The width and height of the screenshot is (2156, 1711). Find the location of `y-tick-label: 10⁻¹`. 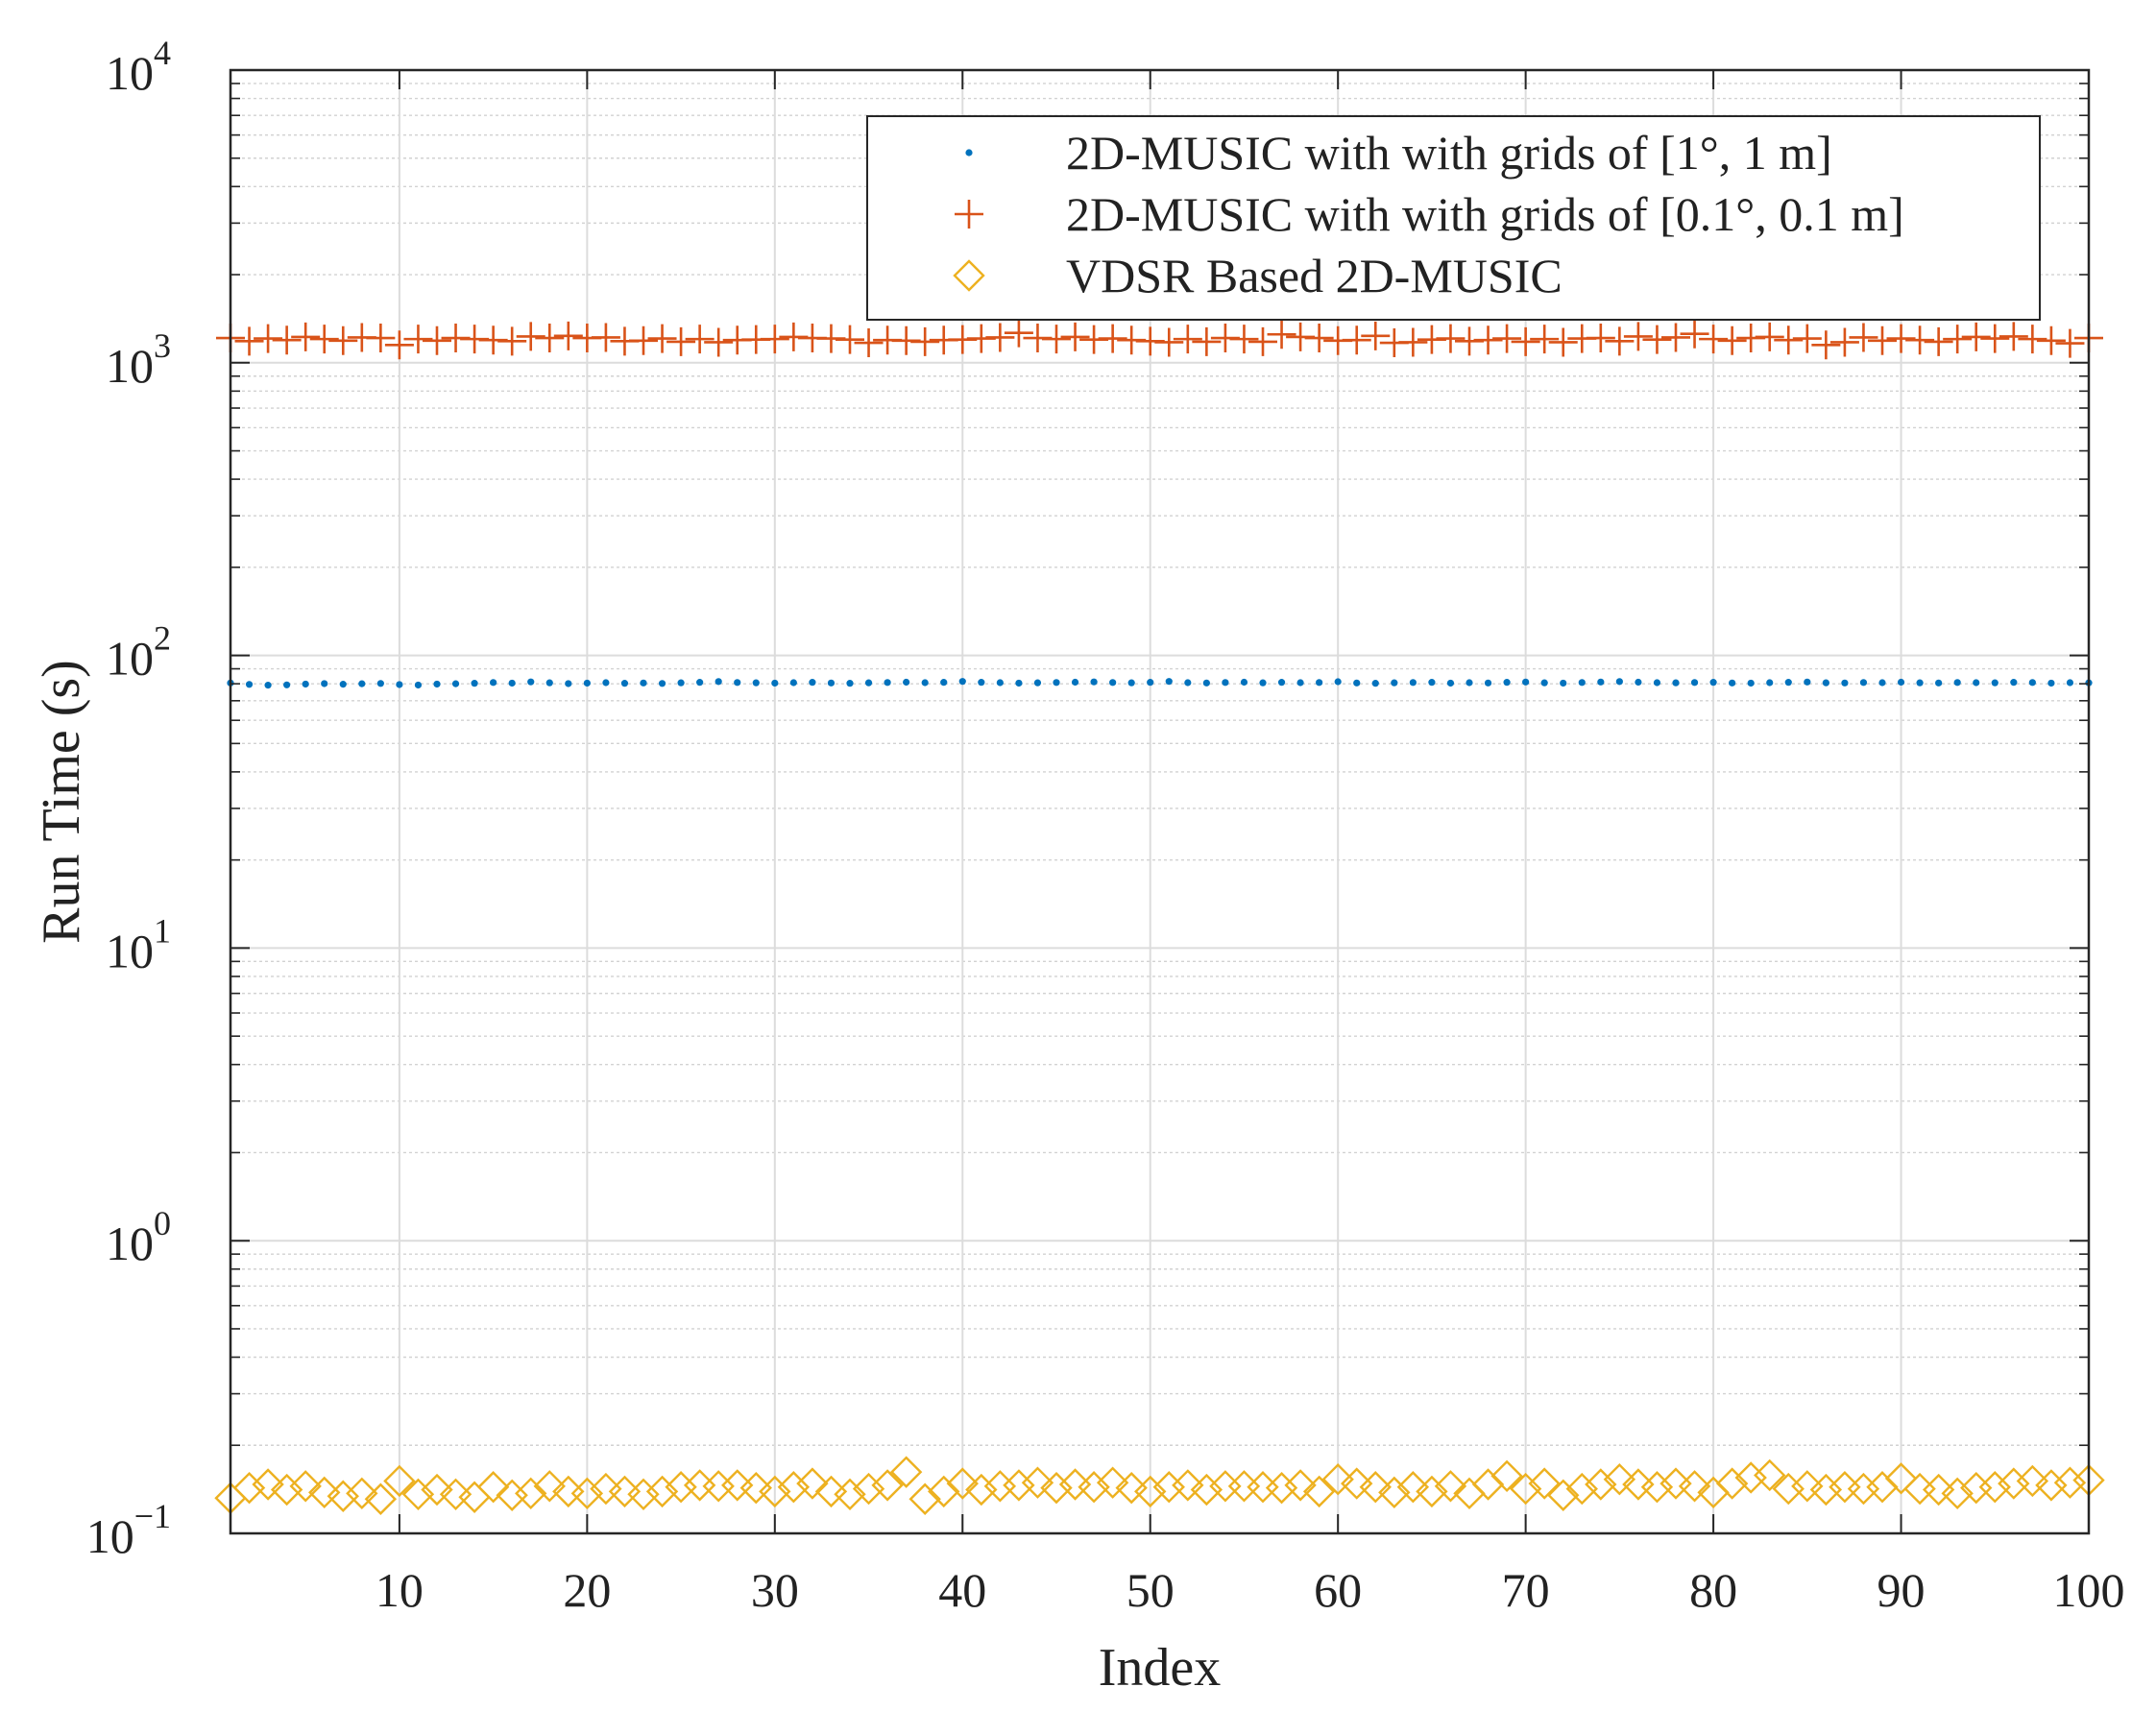

y-tick-label: 10⁻¹ is located at coordinates (129, 1530).